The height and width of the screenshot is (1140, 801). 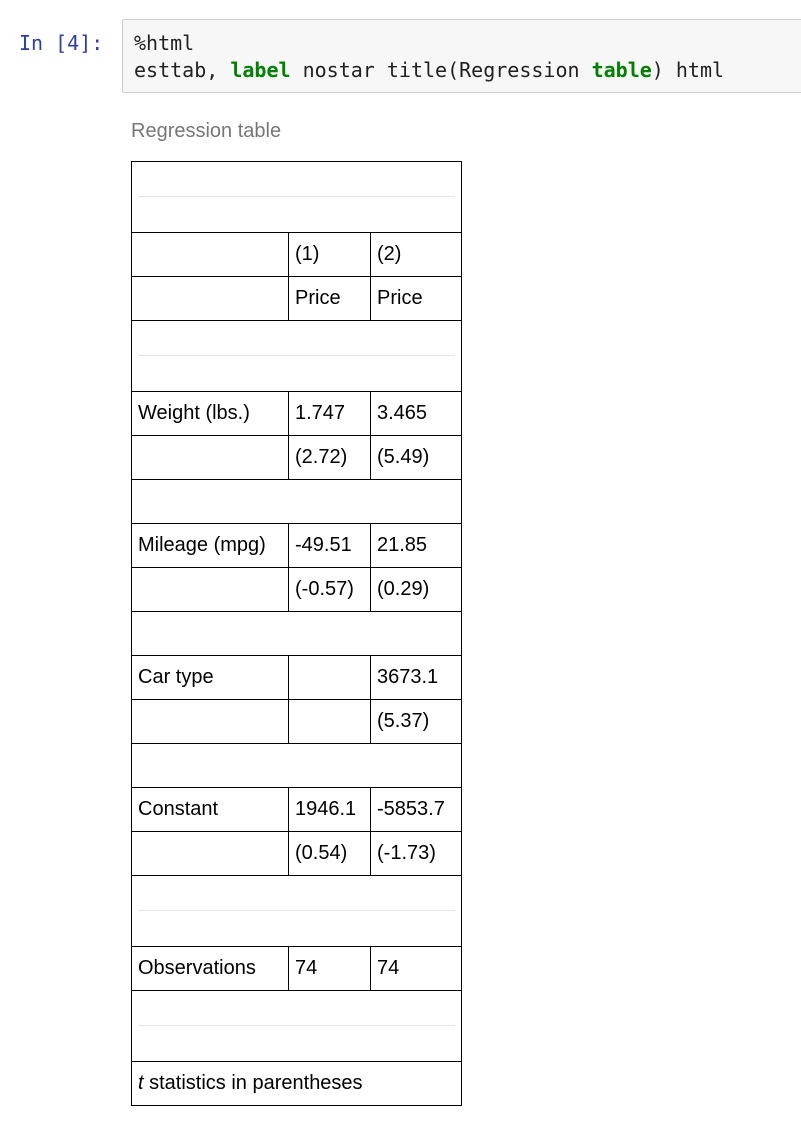 I want to click on table-caption: Regression table, so click(x=206, y=131).